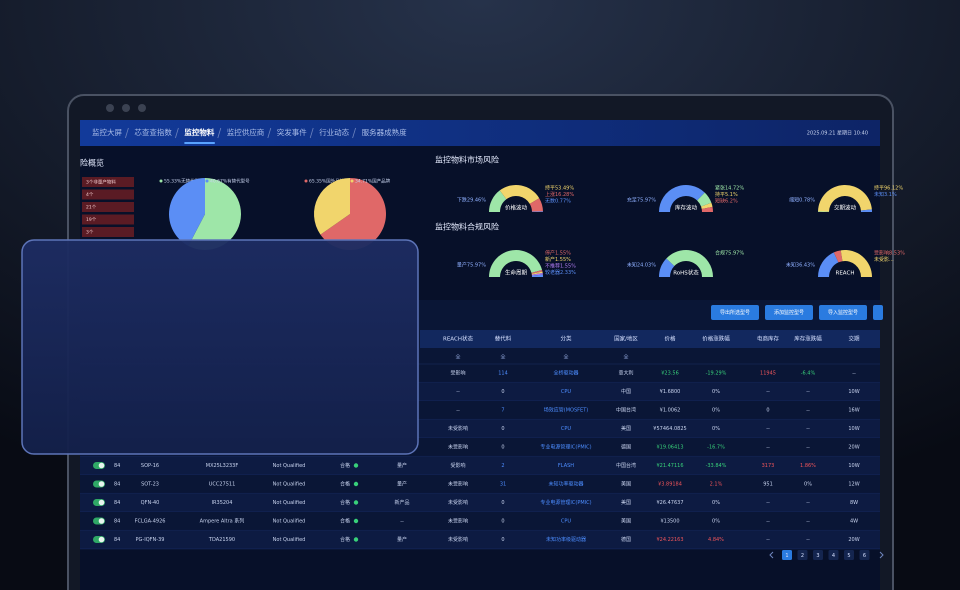 The image size is (960, 590). Describe the element at coordinates (808, 466) in the screenshot. I see `table-cell: 1.86%` at that location.